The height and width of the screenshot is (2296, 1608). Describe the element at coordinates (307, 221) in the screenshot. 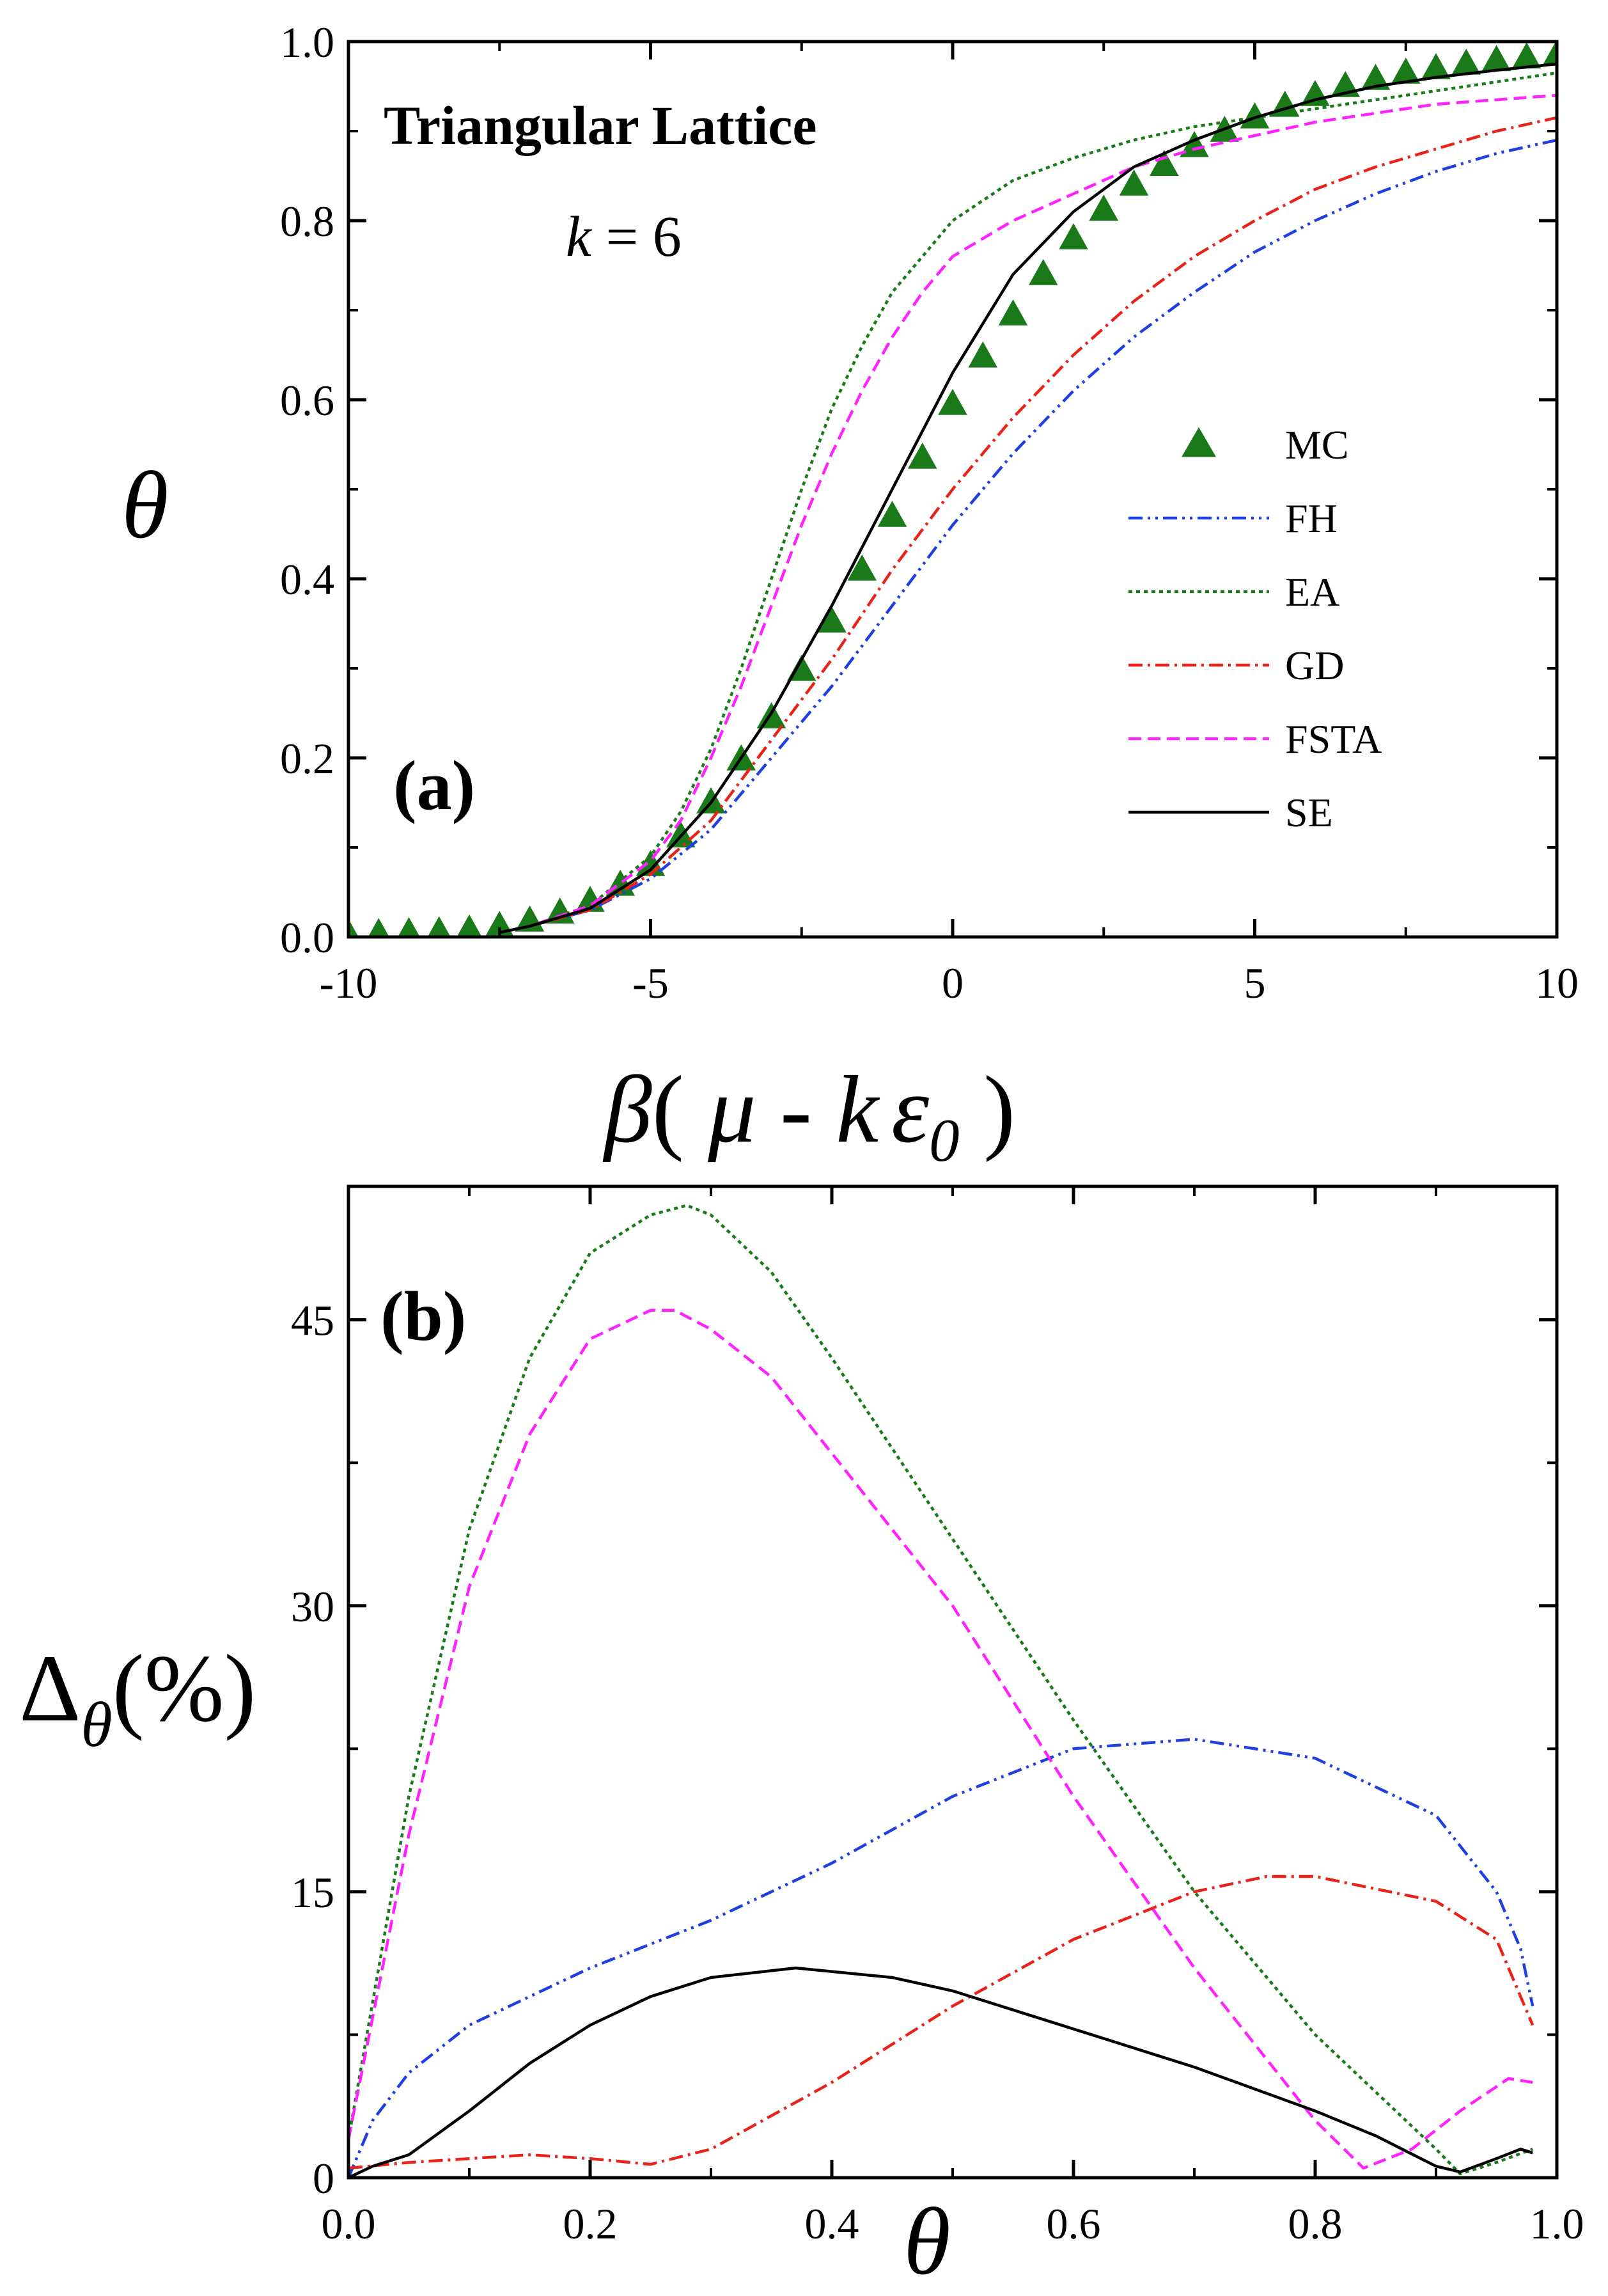

I see `y-tick-label: 0.8` at that location.